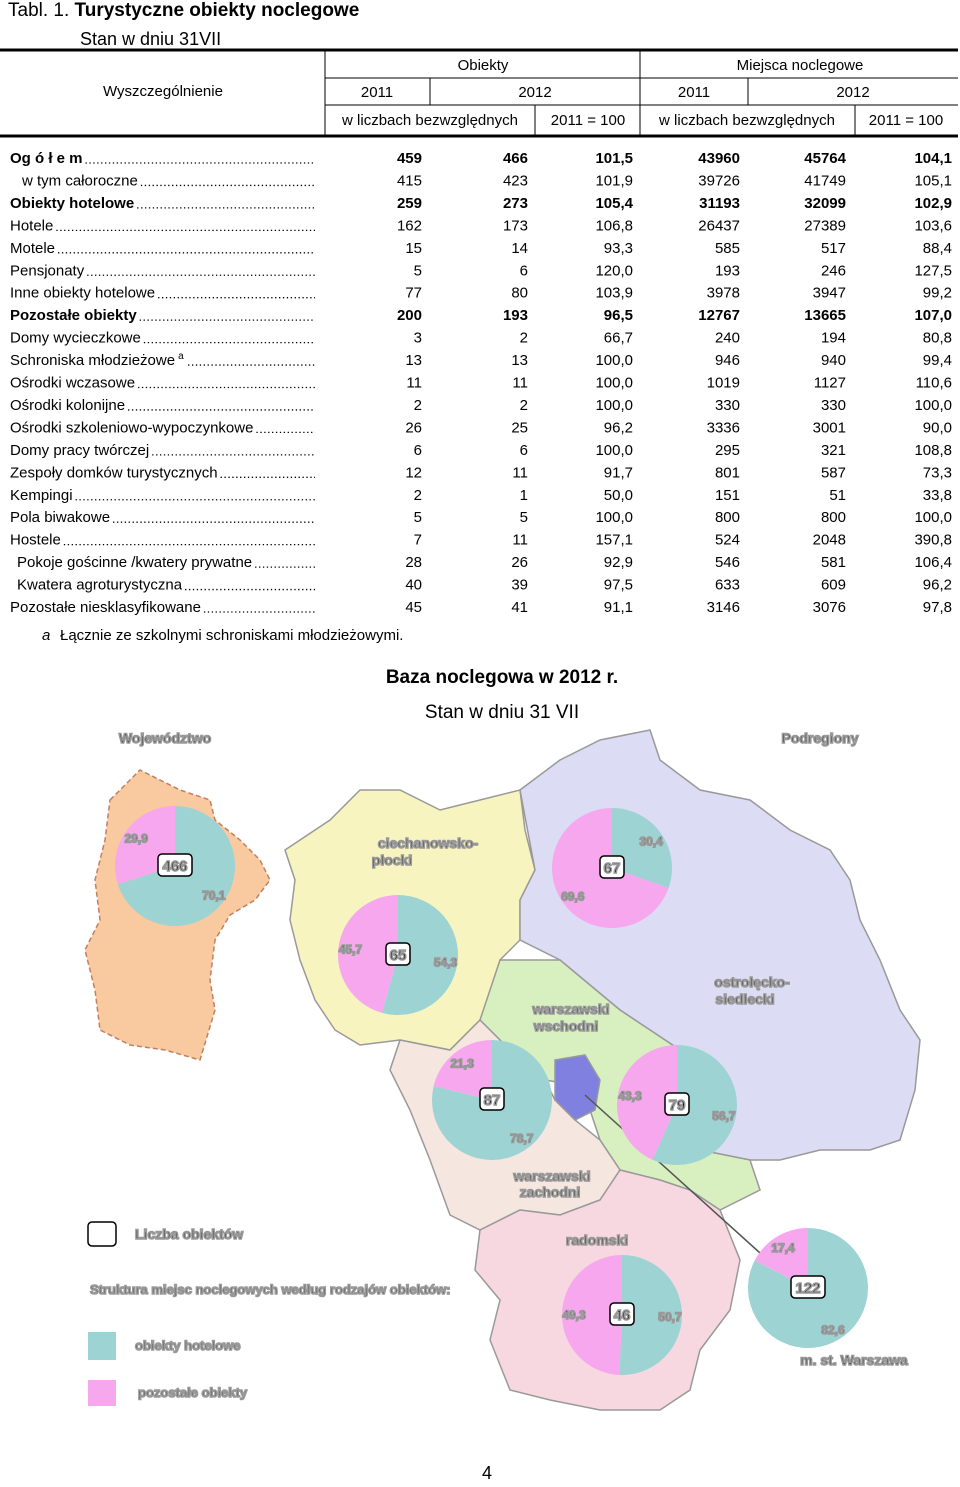  What do you see at coordinates (92, 360) in the screenshot?
I see `row-label: Schroniska młodzieżowe` at bounding box center [92, 360].